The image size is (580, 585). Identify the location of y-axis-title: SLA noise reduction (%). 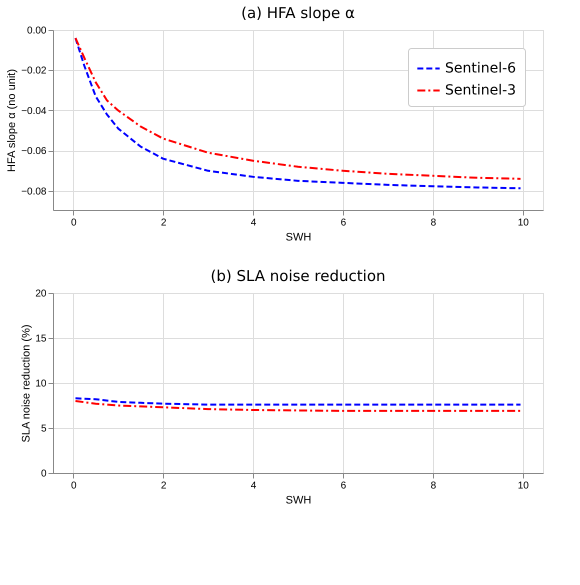
(26, 383).